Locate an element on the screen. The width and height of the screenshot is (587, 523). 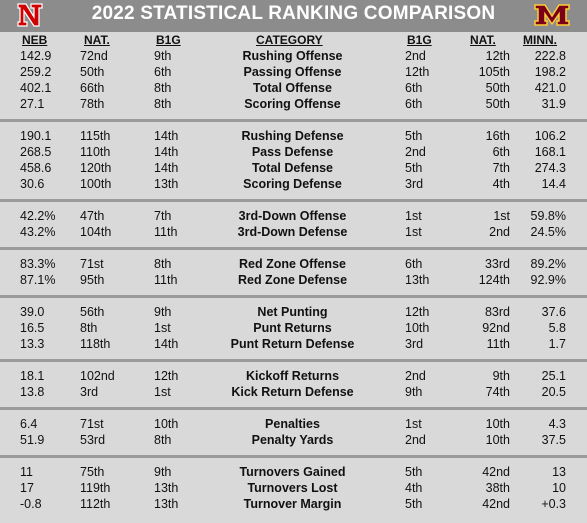
cell-neb-nat: 119th is located at coordinates (95, 488).